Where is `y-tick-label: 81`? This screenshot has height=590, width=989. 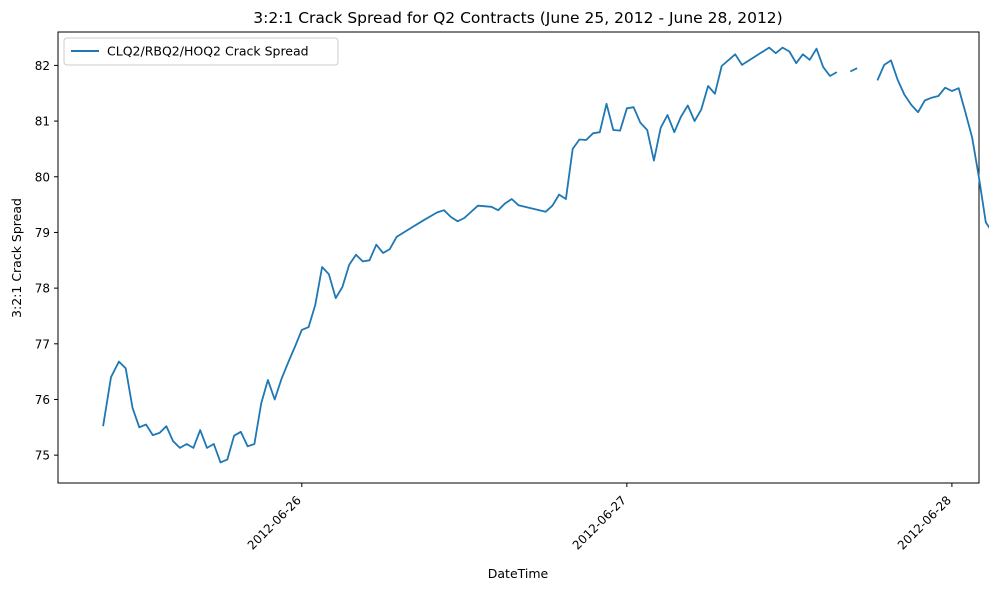 y-tick-label: 81 is located at coordinates (42, 122).